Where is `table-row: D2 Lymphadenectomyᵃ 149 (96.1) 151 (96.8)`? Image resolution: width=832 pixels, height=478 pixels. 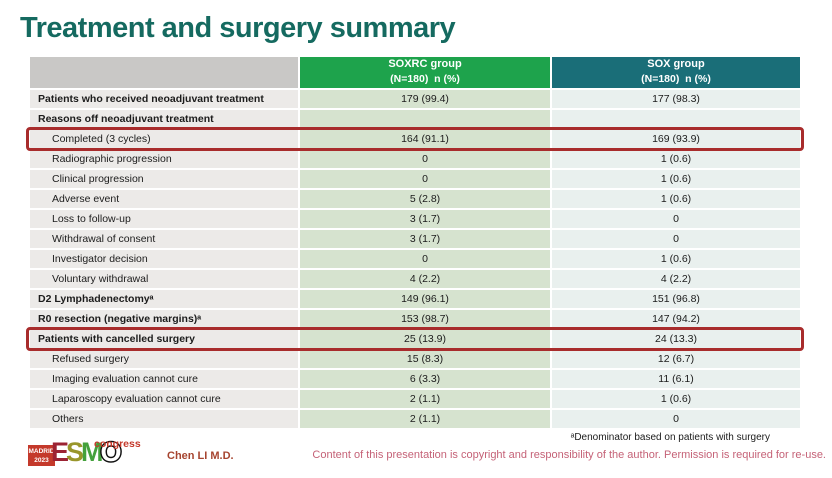 table-row: D2 Lymphadenectomyᵃ 149 (96.1) 151 (96.8) is located at coordinates (415, 299).